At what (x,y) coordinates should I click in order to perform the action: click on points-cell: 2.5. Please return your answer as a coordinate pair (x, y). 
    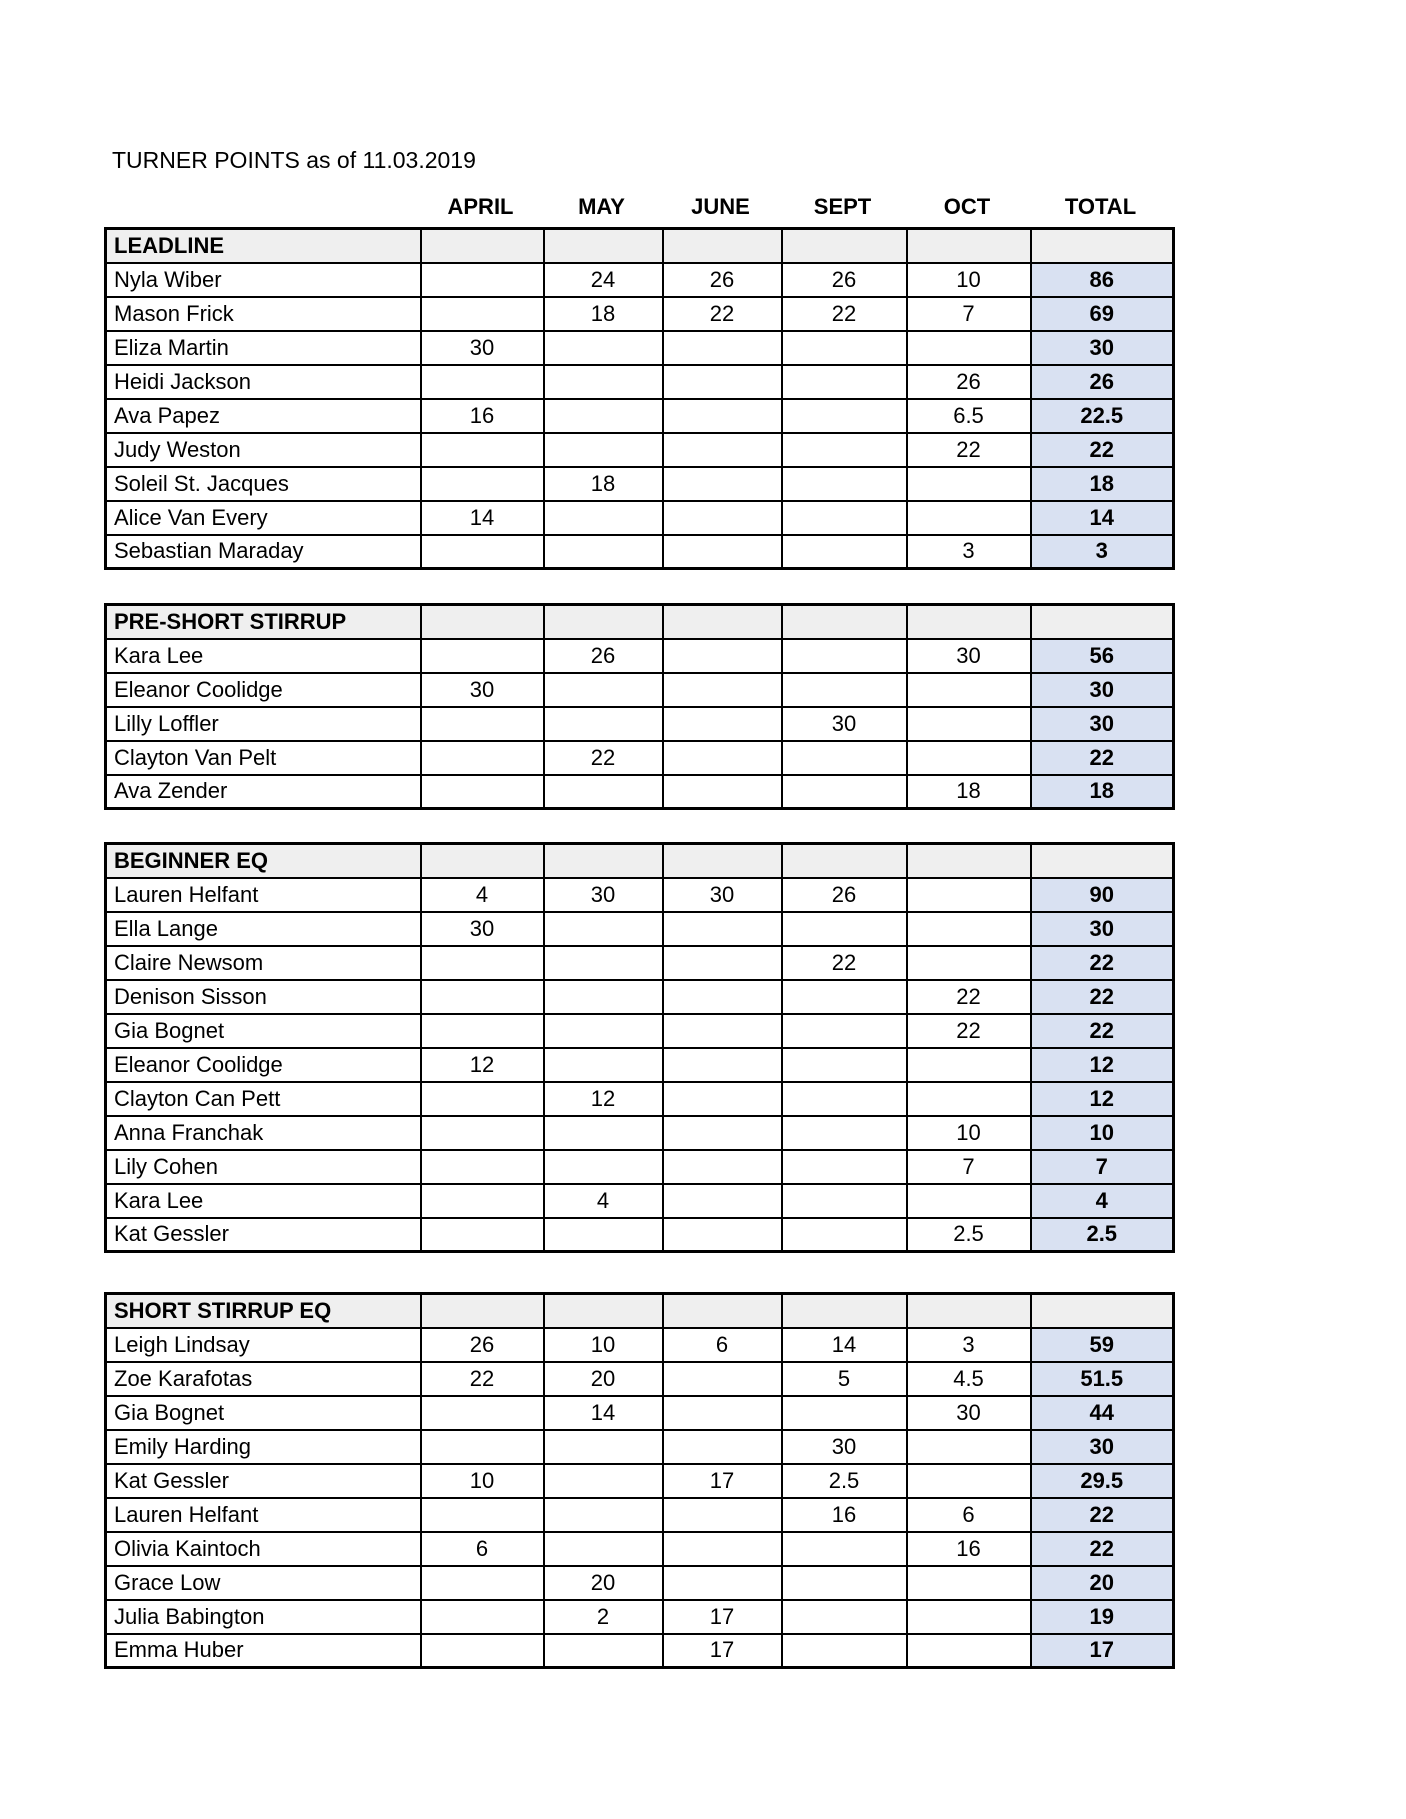
    Looking at the image, I should click on (844, 1480).